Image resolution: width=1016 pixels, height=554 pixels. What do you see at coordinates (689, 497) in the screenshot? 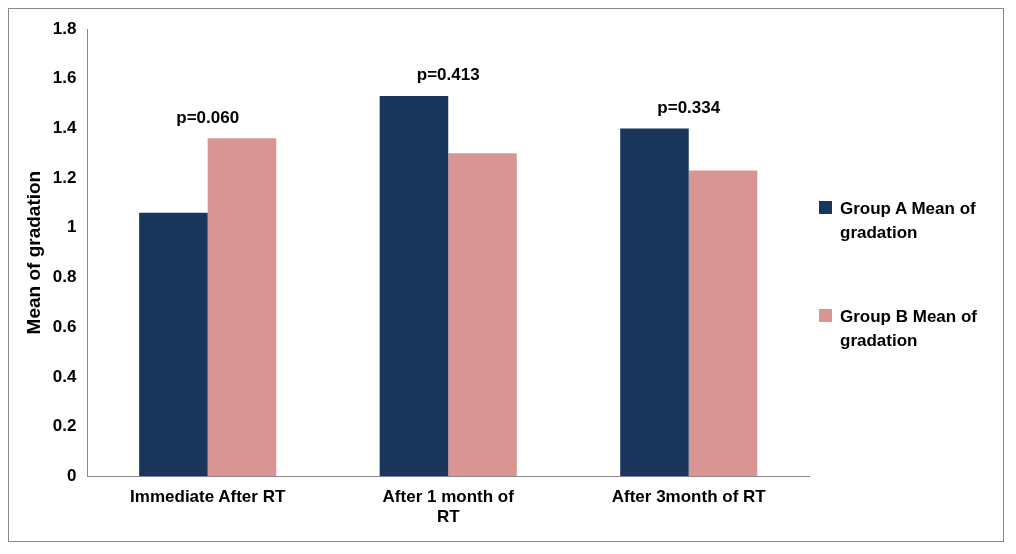
I see `x-tick-label: After 3month of RT` at bounding box center [689, 497].